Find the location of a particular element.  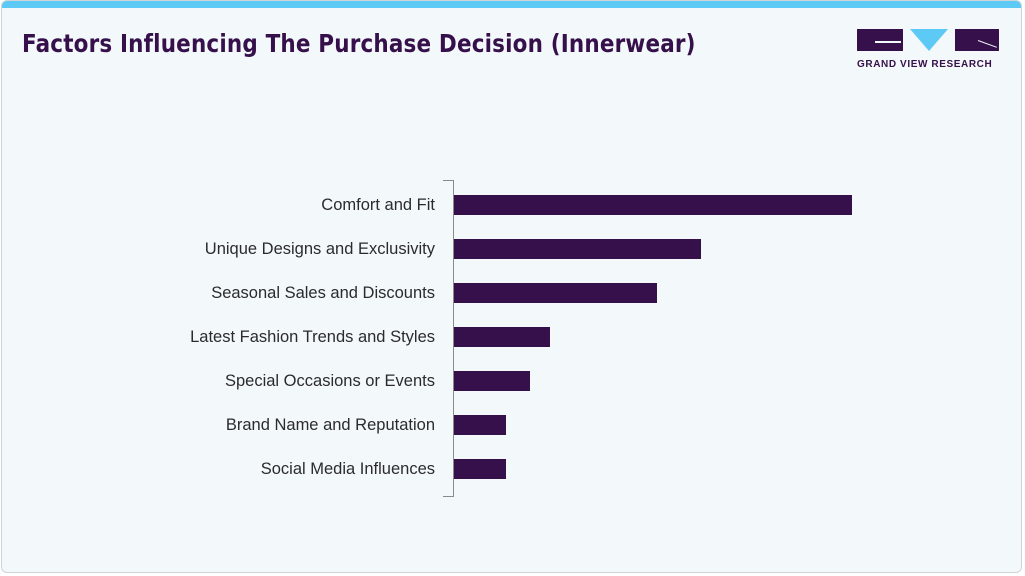

y-axis-tick-top is located at coordinates (448, 180).